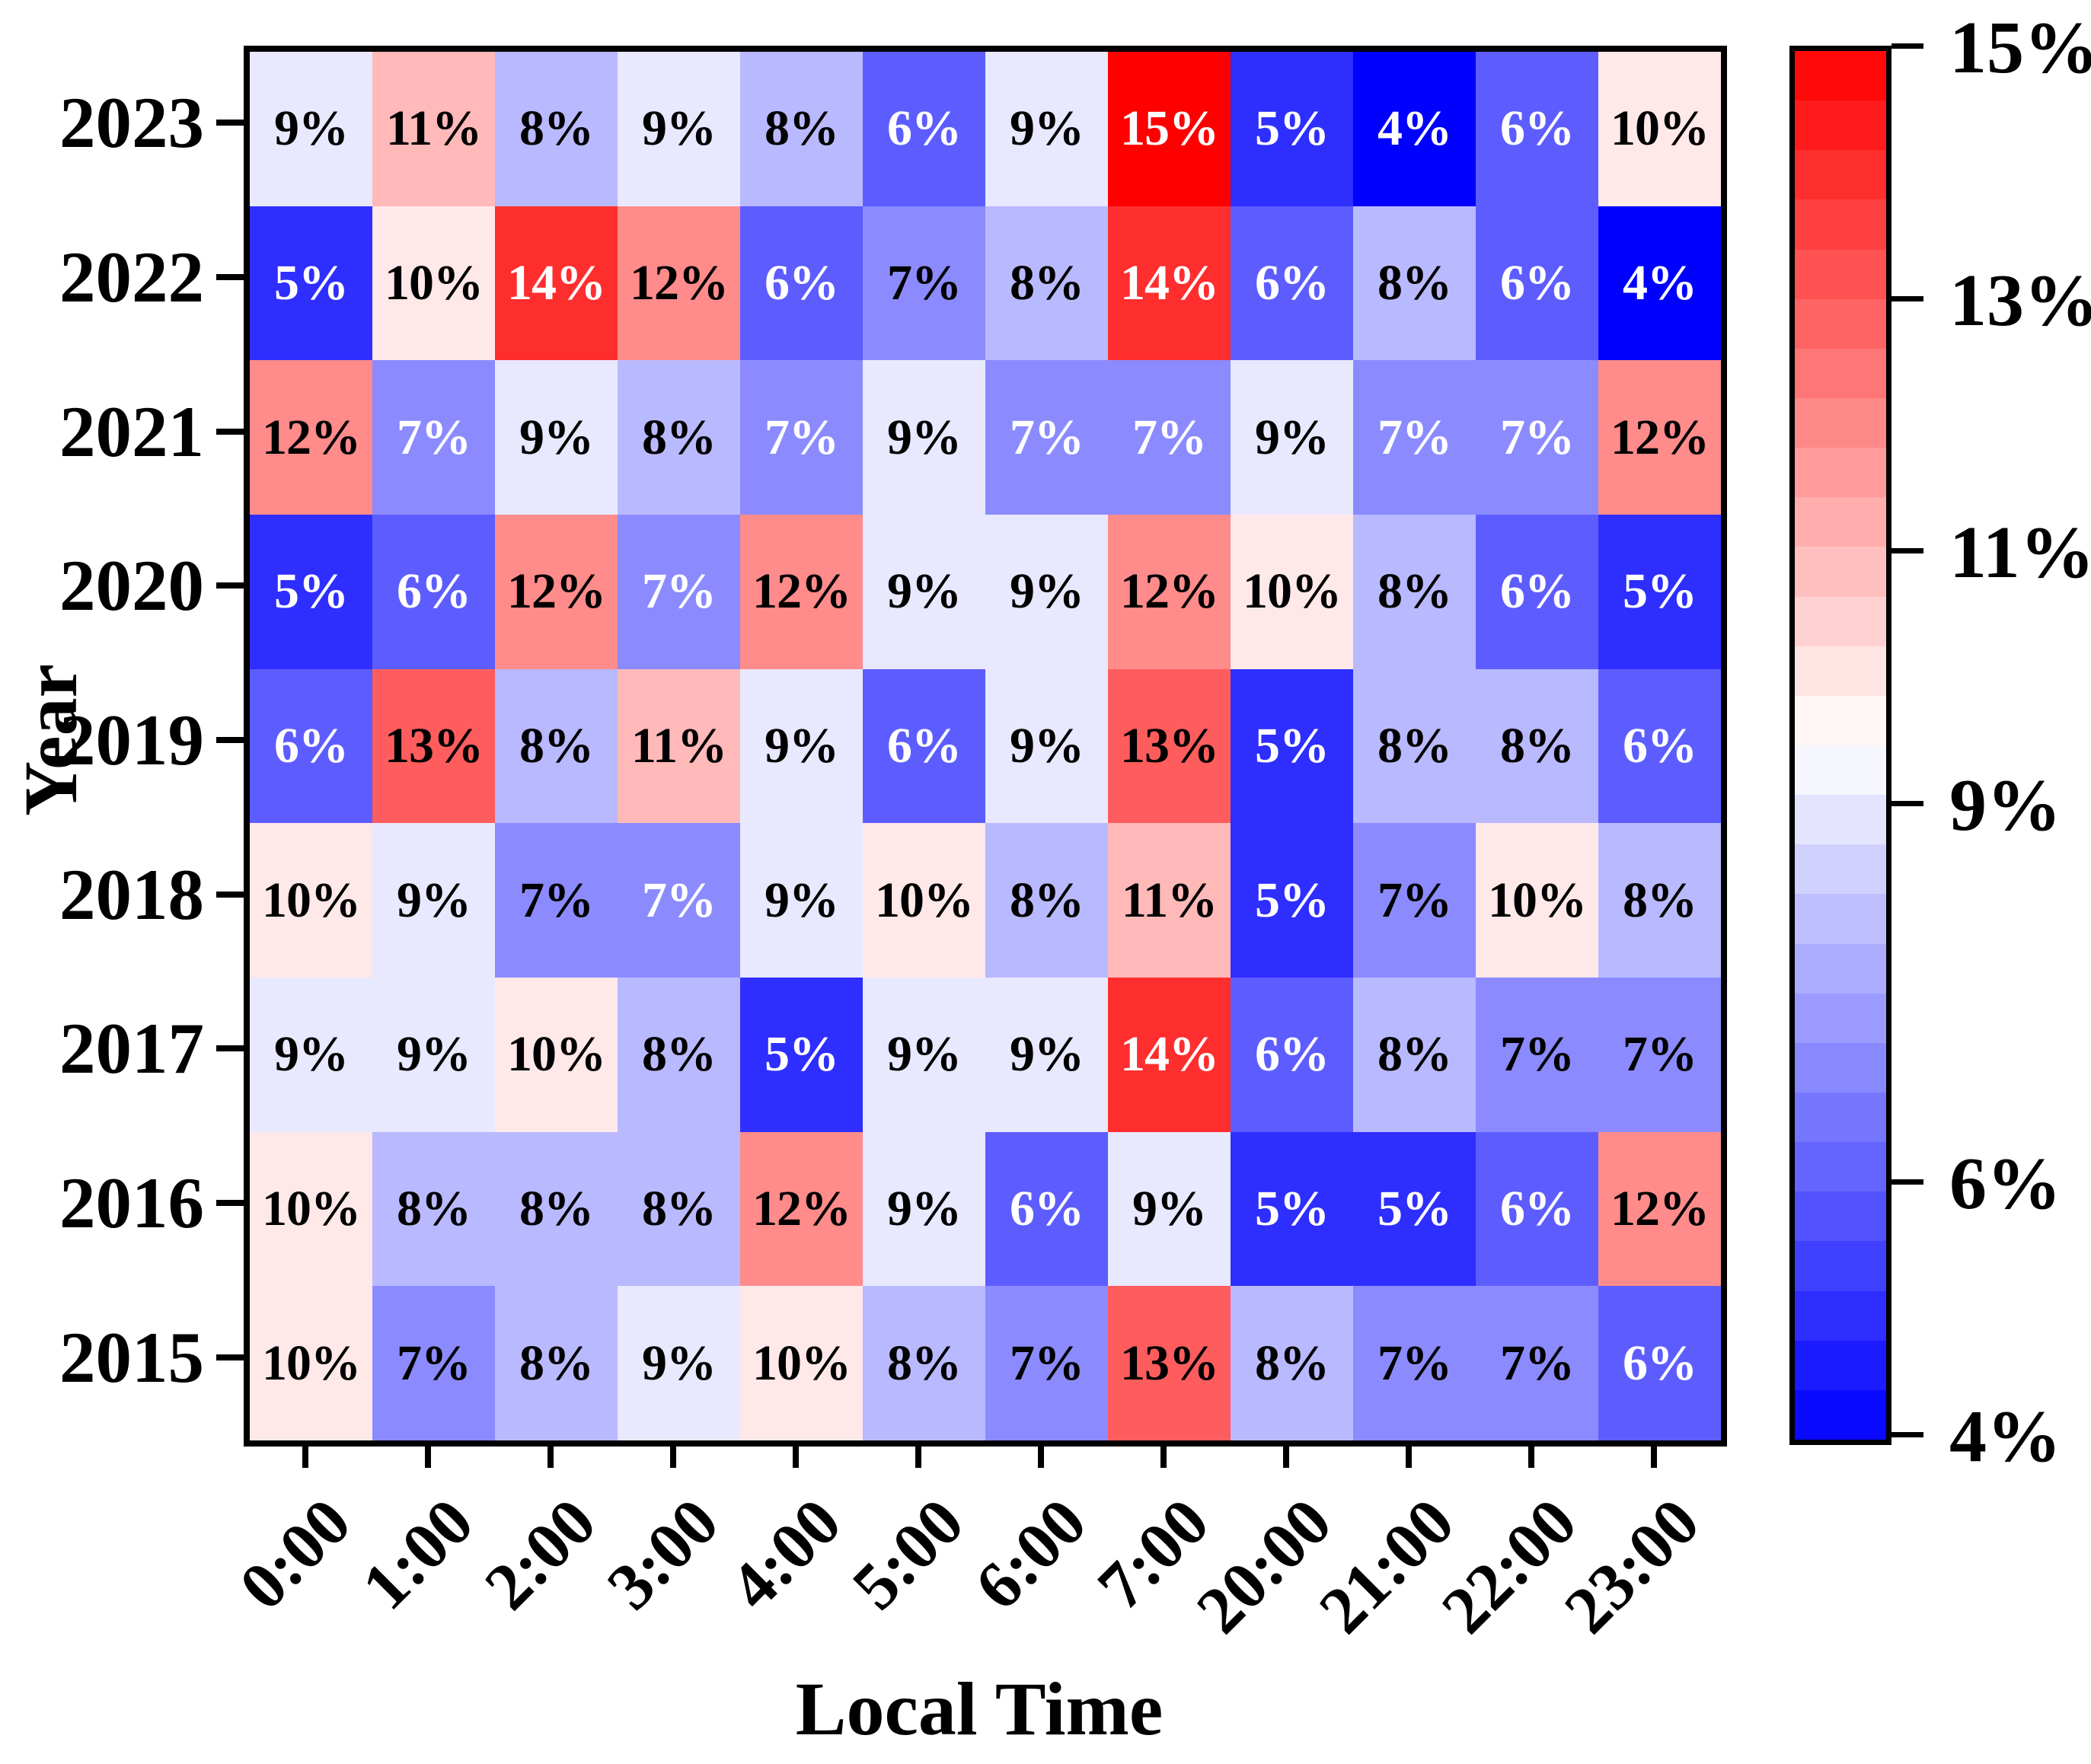 The height and width of the screenshot is (1764, 2091). Describe the element at coordinates (295, 1555) in the screenshot. I see `x-tick-label: 0:00` at that location.